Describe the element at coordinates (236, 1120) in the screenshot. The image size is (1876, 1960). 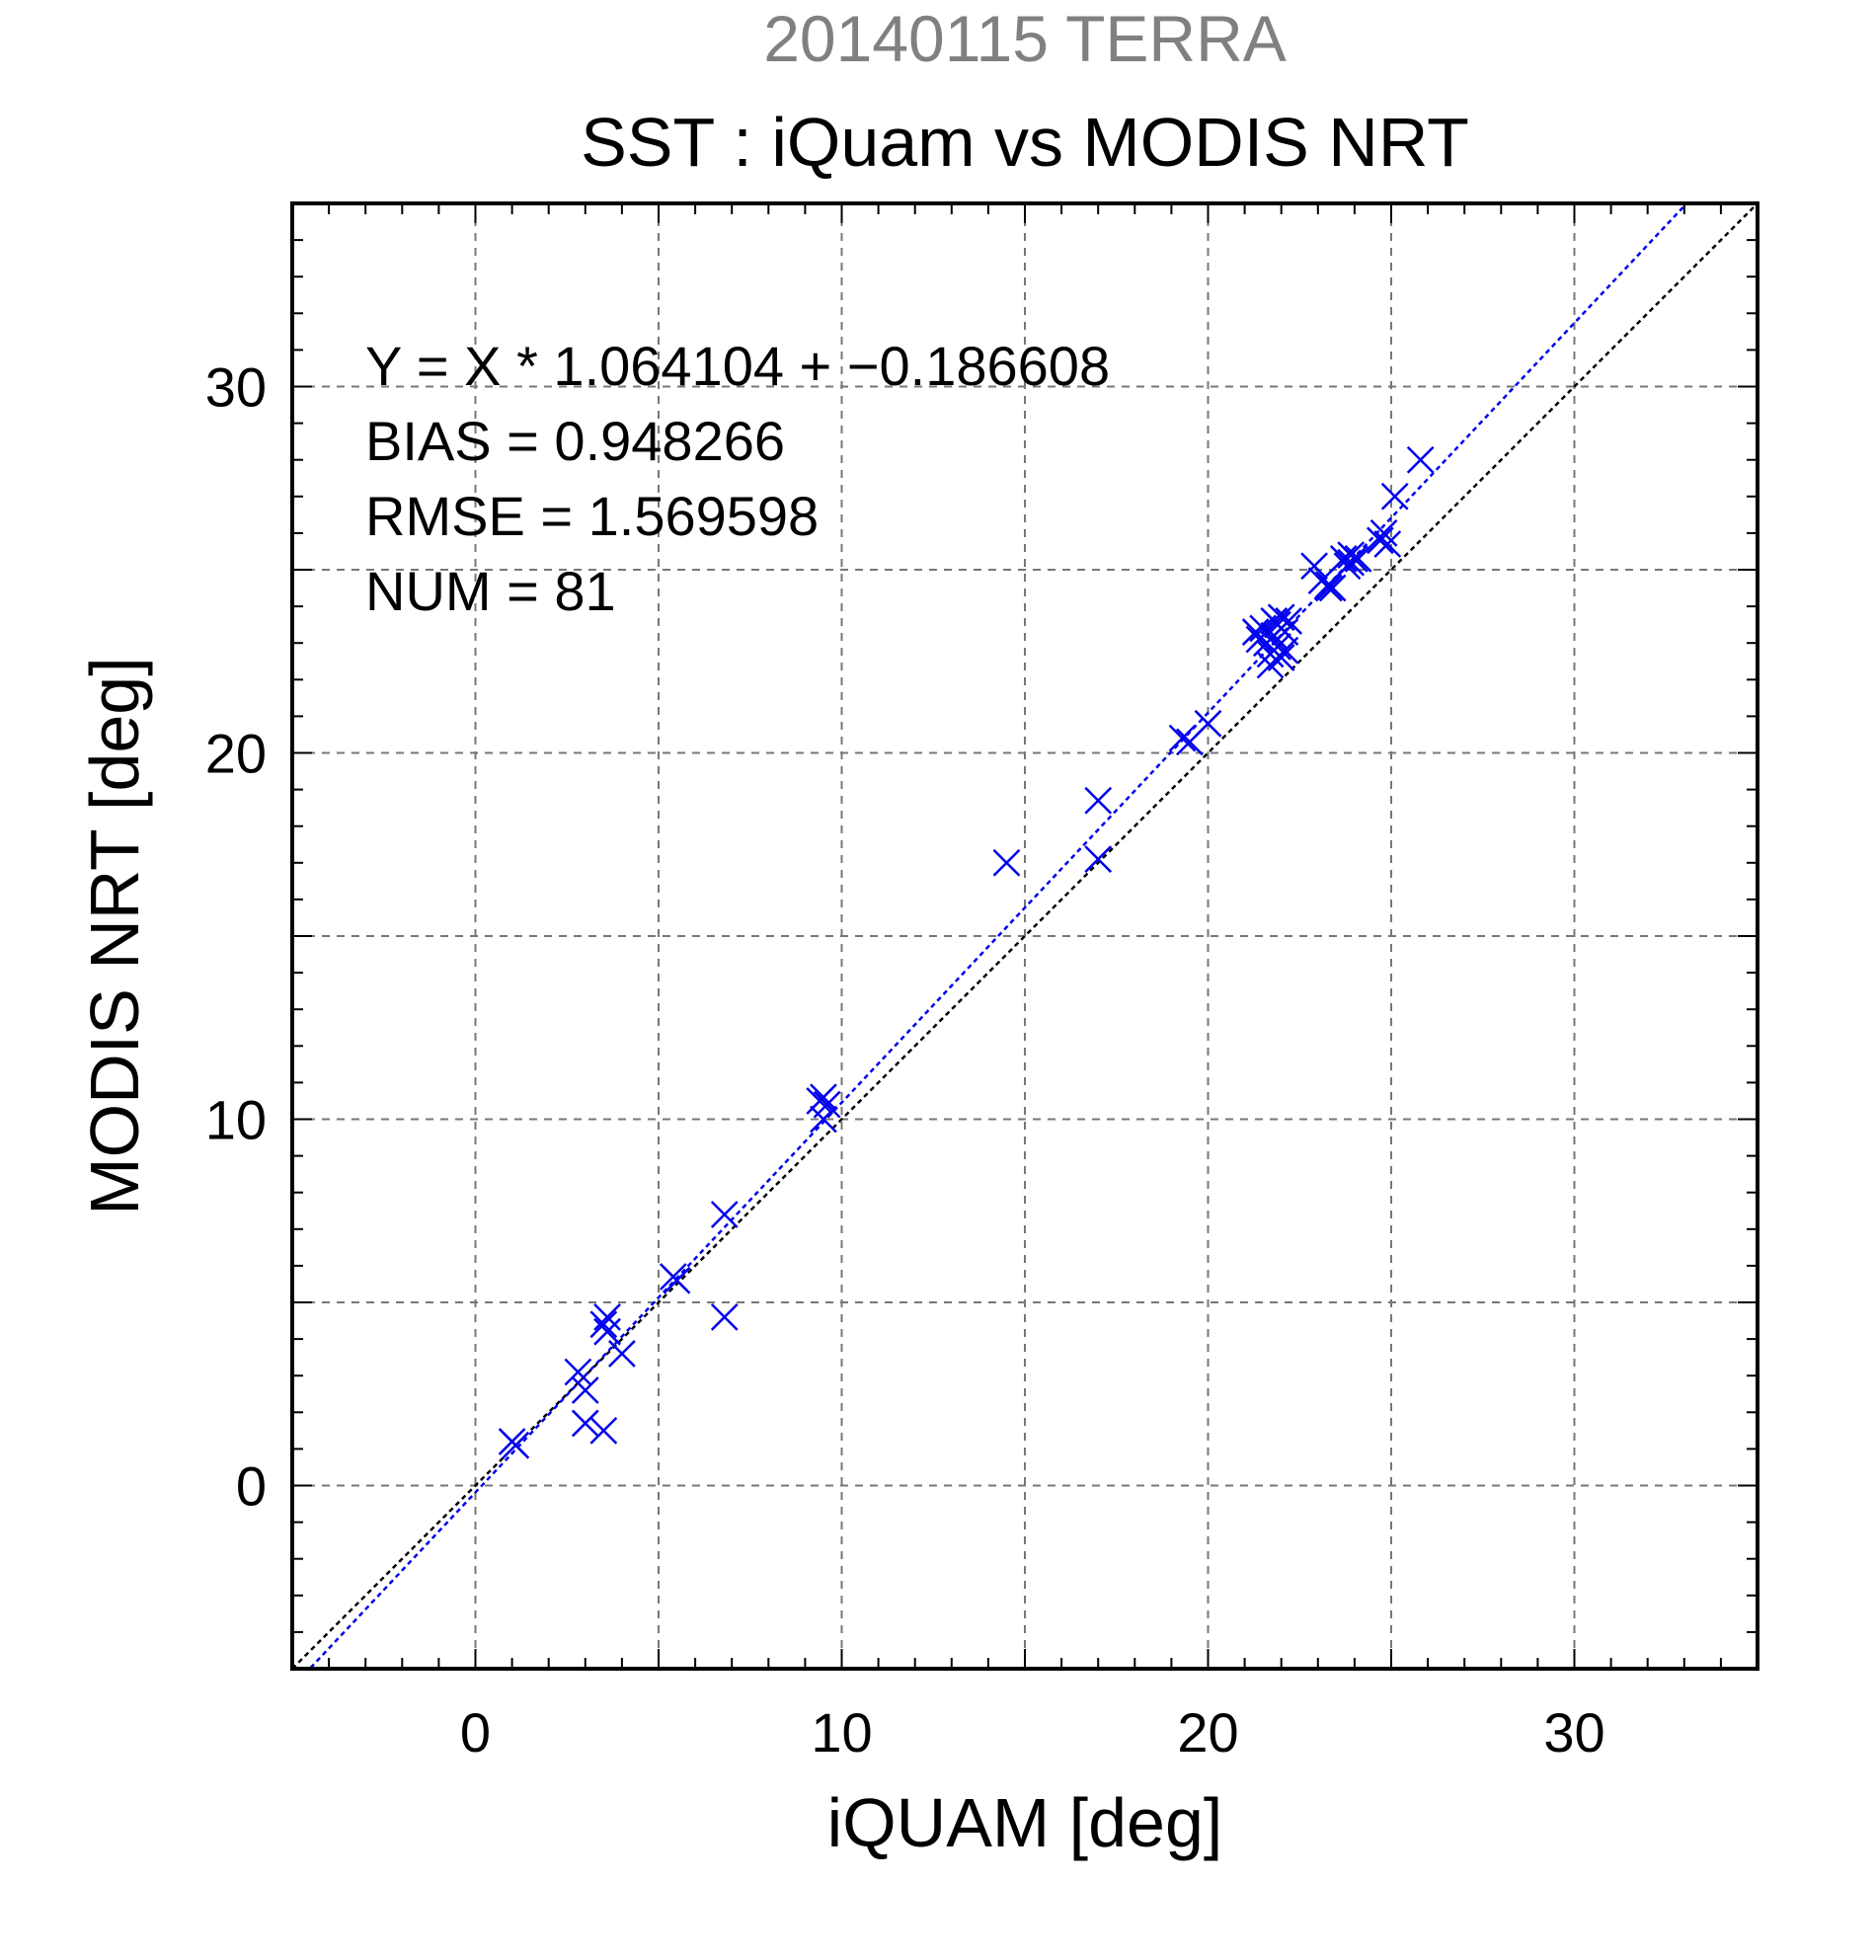
I see `y-tick-label: 10` at that location.